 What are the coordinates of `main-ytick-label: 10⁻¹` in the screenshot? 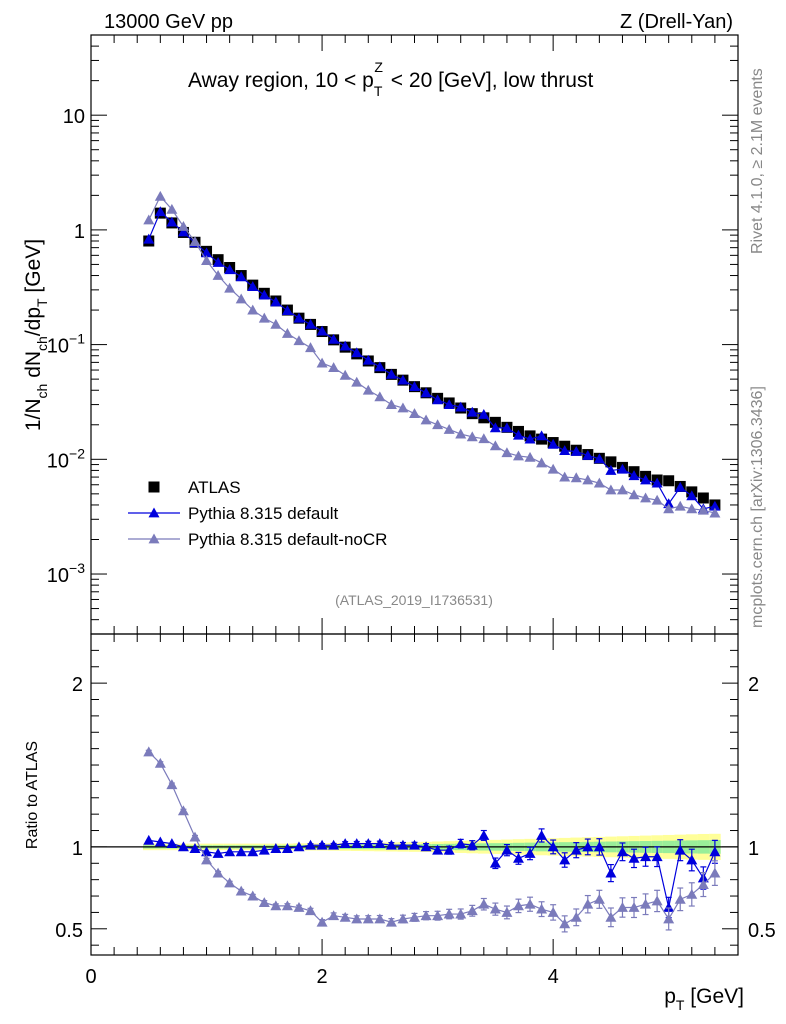 It's located at (66, 344).